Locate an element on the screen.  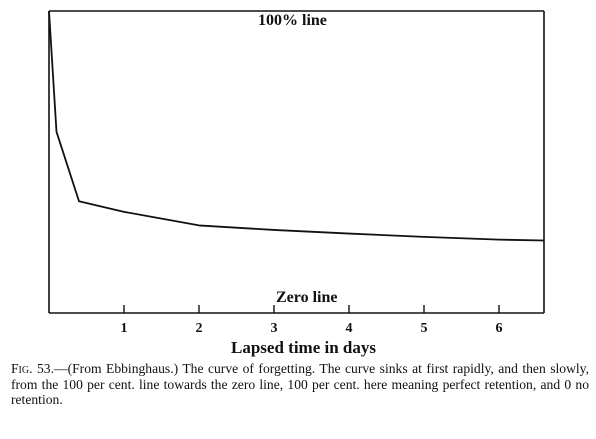
x-tick-labels: 1 2 3 4 5 6 is located at coordinates (312, 328).